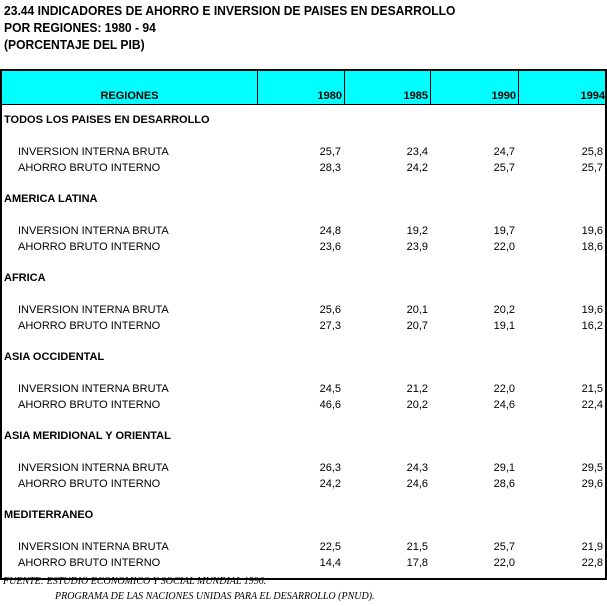 This screenshot has width=607, height=606. Describe the element at coordinates (303, 168) in the screenshot. I see `table-row: AHORRO BRUTO INTERNO 28,3 24,2 25,7 25,7` at that location.